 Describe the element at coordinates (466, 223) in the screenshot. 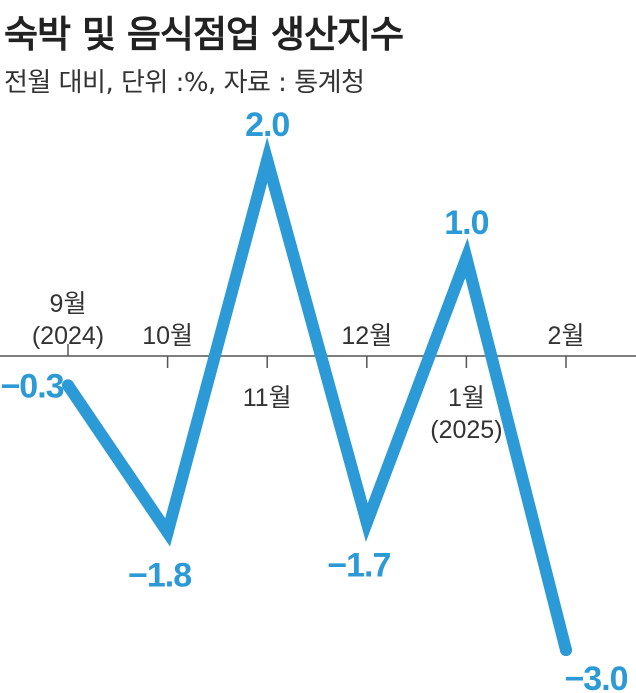

I see `data-label: 1.0` at that location.